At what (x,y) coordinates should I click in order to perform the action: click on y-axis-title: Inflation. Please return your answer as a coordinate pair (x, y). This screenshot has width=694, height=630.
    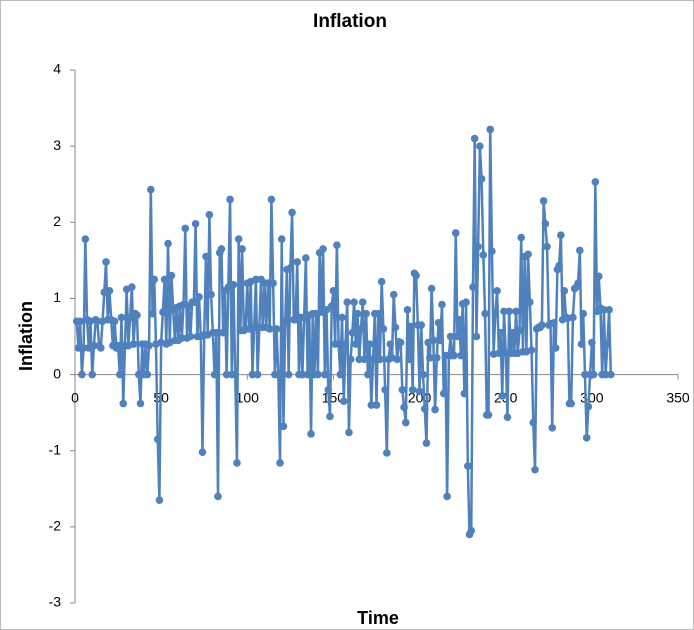
    Looking at the image, I should click on (26, 336).